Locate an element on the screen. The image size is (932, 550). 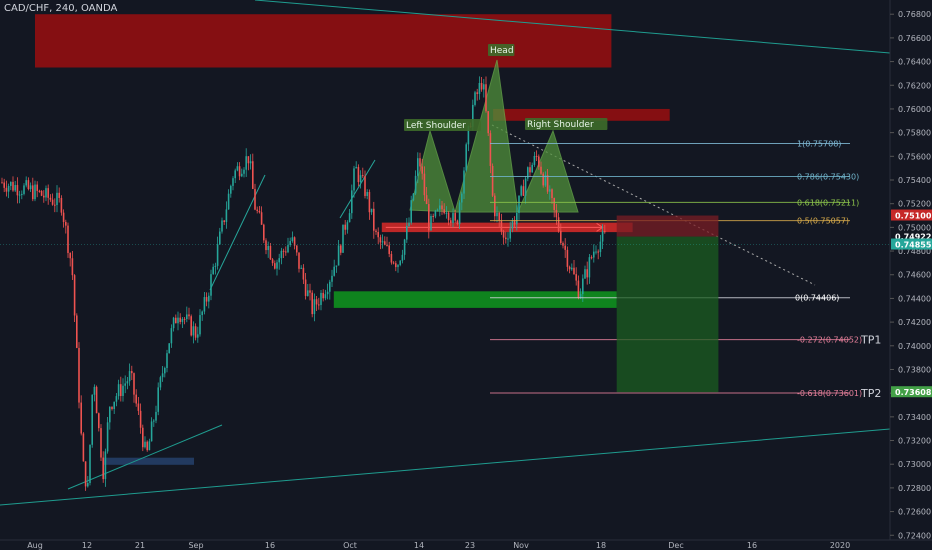
symbol-title: CAD/CHF, 240, OANDA is located at coordinates (61, 8).